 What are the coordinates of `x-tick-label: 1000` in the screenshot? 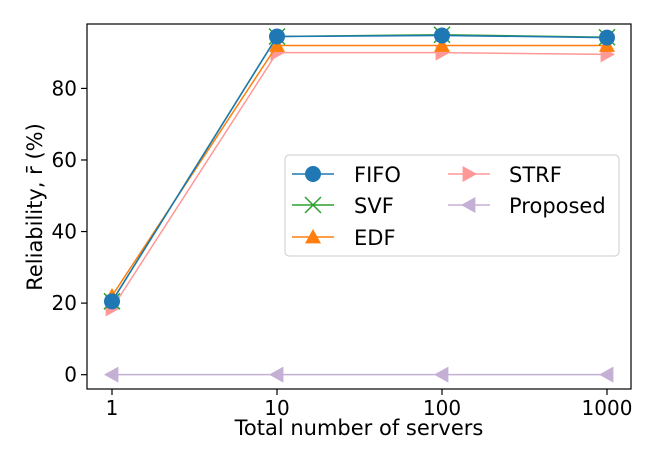 It's located at (607, 408).